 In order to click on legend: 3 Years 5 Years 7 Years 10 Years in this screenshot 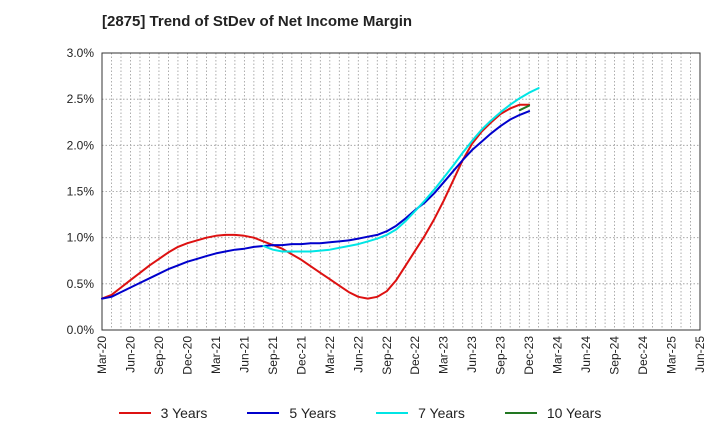, I will do `click(360, 413)`.